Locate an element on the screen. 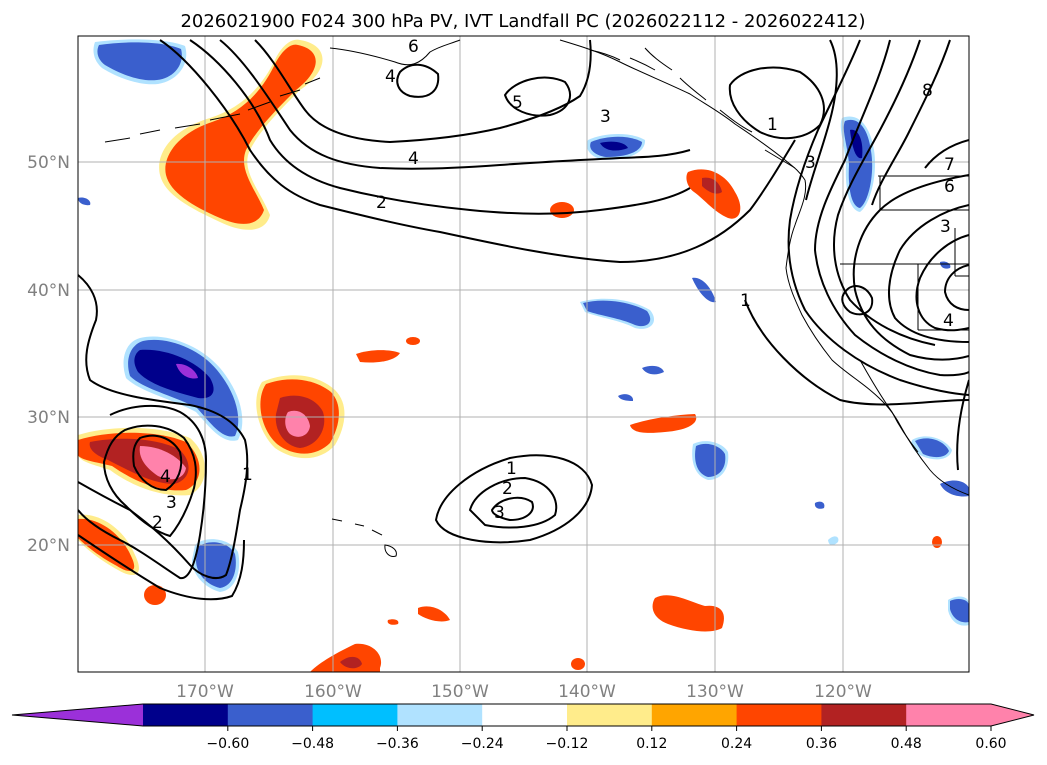 The width and height of the screenshot is (1047, 765). colorbar-tick-label: 0.12 is located at coordinates (651, 744).